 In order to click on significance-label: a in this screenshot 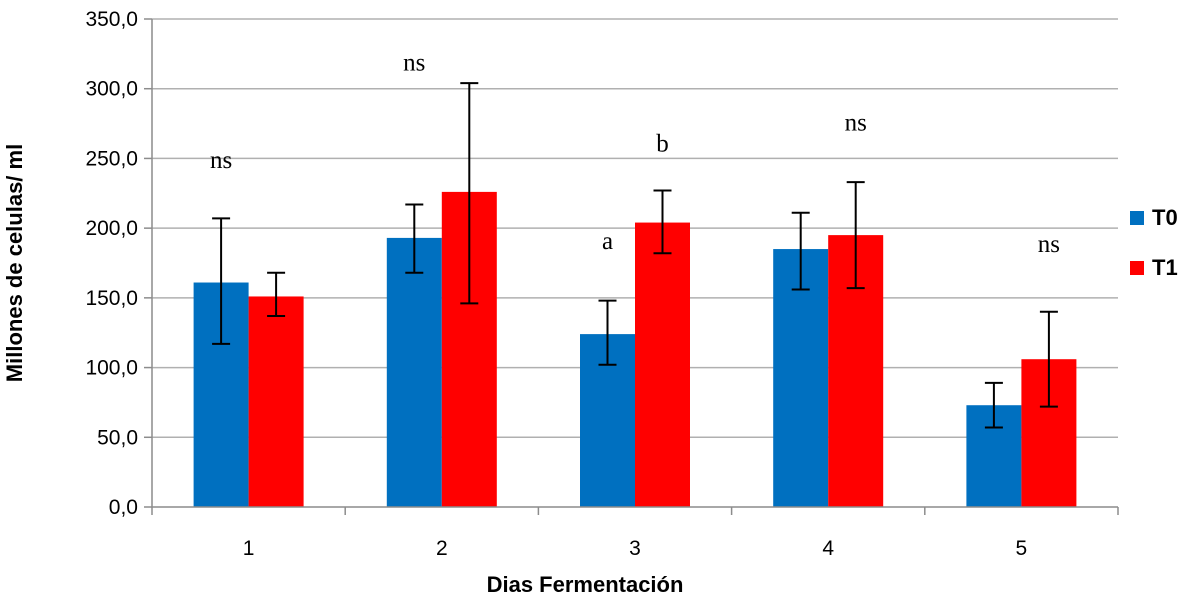, I will do `click(607, 241)`.